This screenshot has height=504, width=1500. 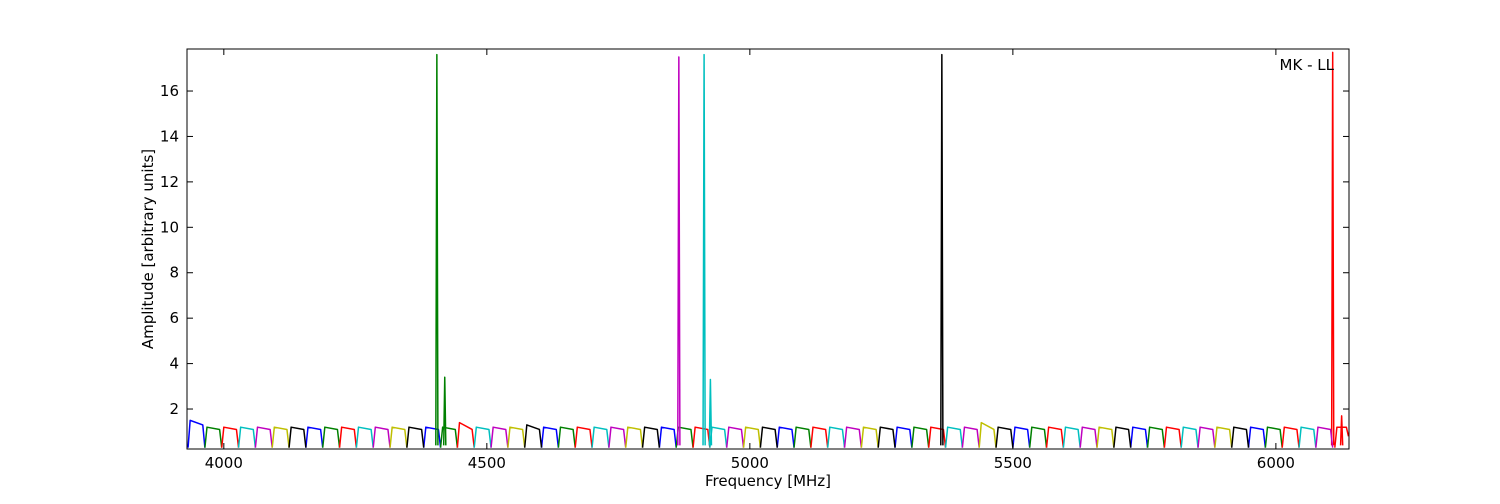 I want to click on y-axis-label: Amplitude [arbitrary units], so click(x=148, y=249).